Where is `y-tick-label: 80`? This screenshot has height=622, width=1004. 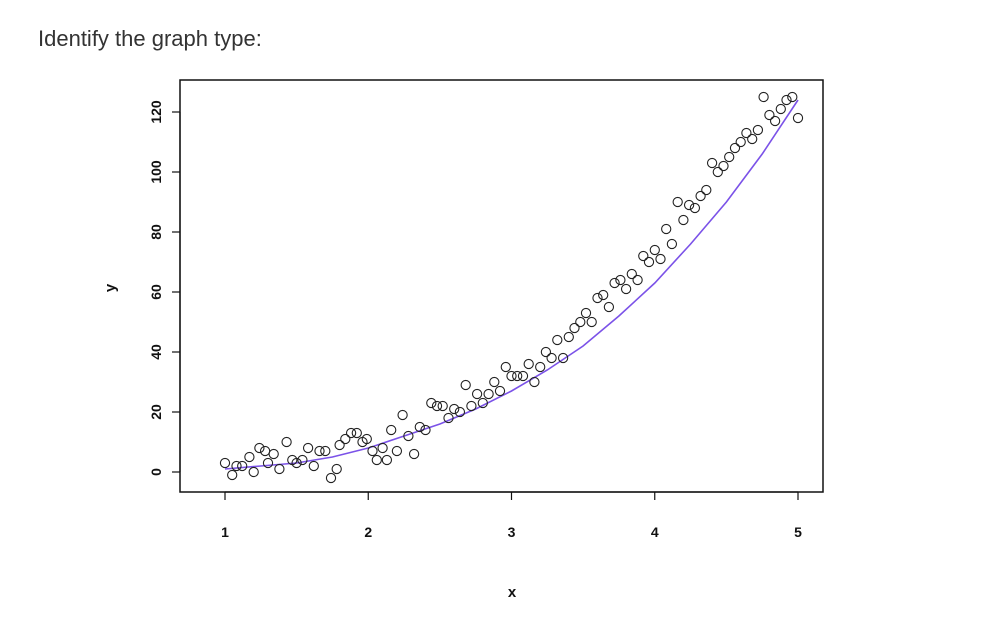
y-tick-label: 80 is located at coordinates (156, 232).